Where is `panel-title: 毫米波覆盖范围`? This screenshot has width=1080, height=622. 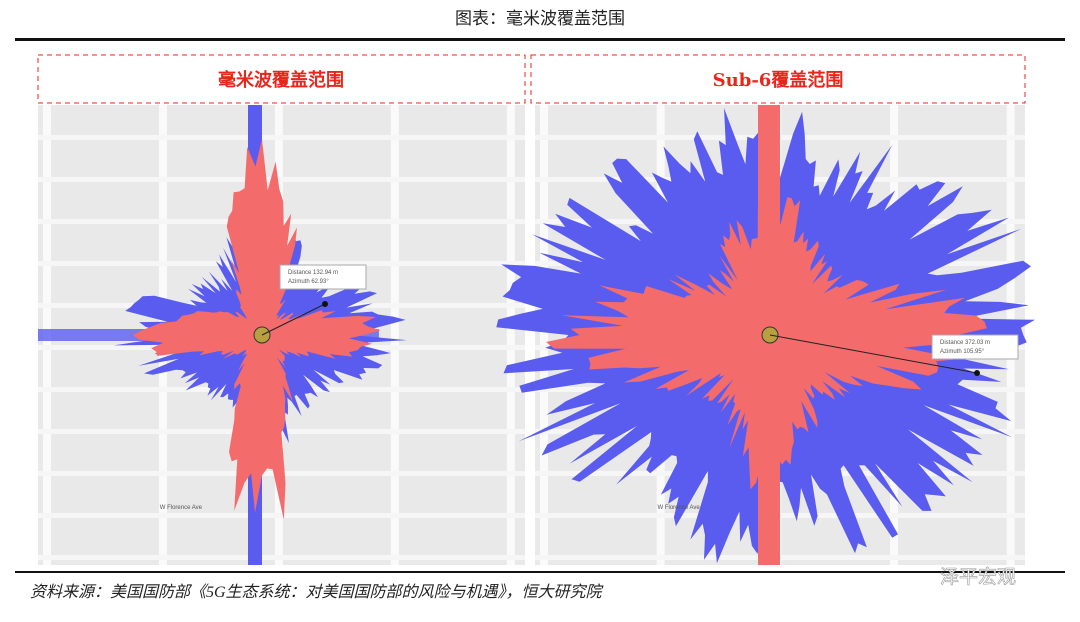 panel-title: 毫米波覆盖范围 is located at coordinates (281, 80).